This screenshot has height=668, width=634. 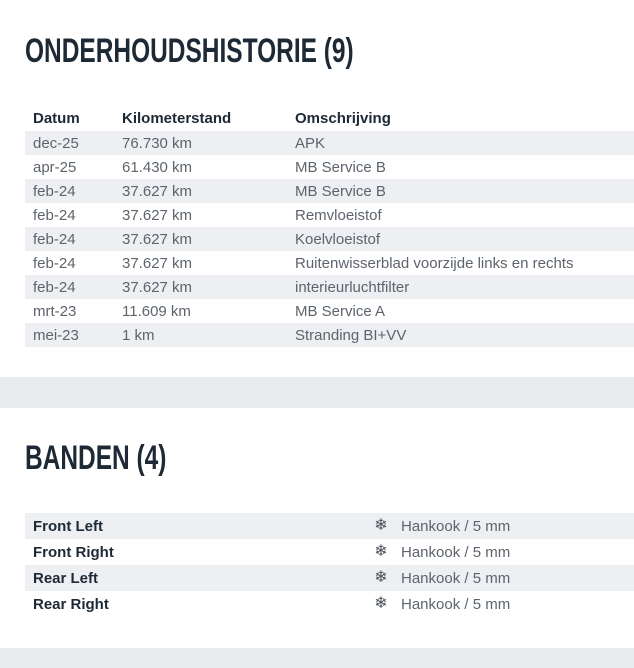 What do you see at coordinates (352, 287) in the screenshot?
I see `cell-omschrijving: interieurluchtfilter` at bounding box center [352, 287].